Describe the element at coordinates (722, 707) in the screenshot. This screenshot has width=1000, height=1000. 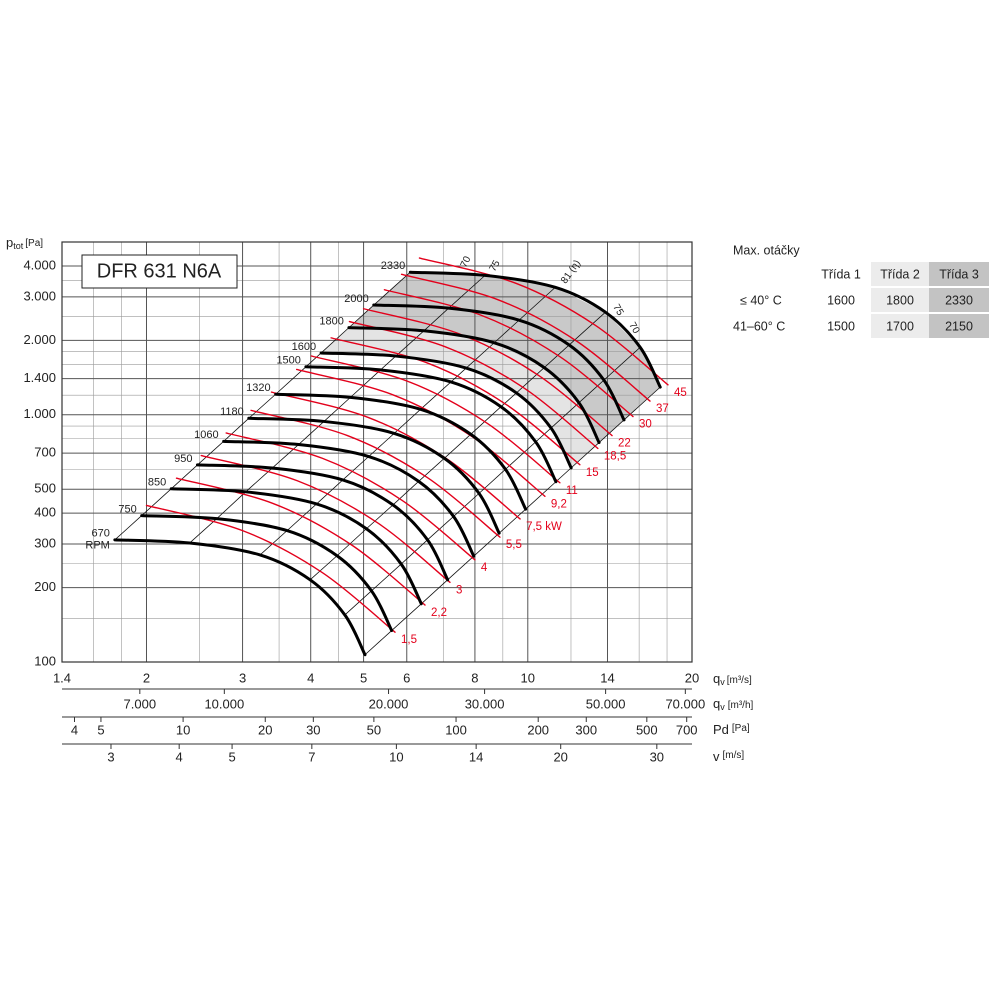
I see `axis-label-sub: v` at that location.